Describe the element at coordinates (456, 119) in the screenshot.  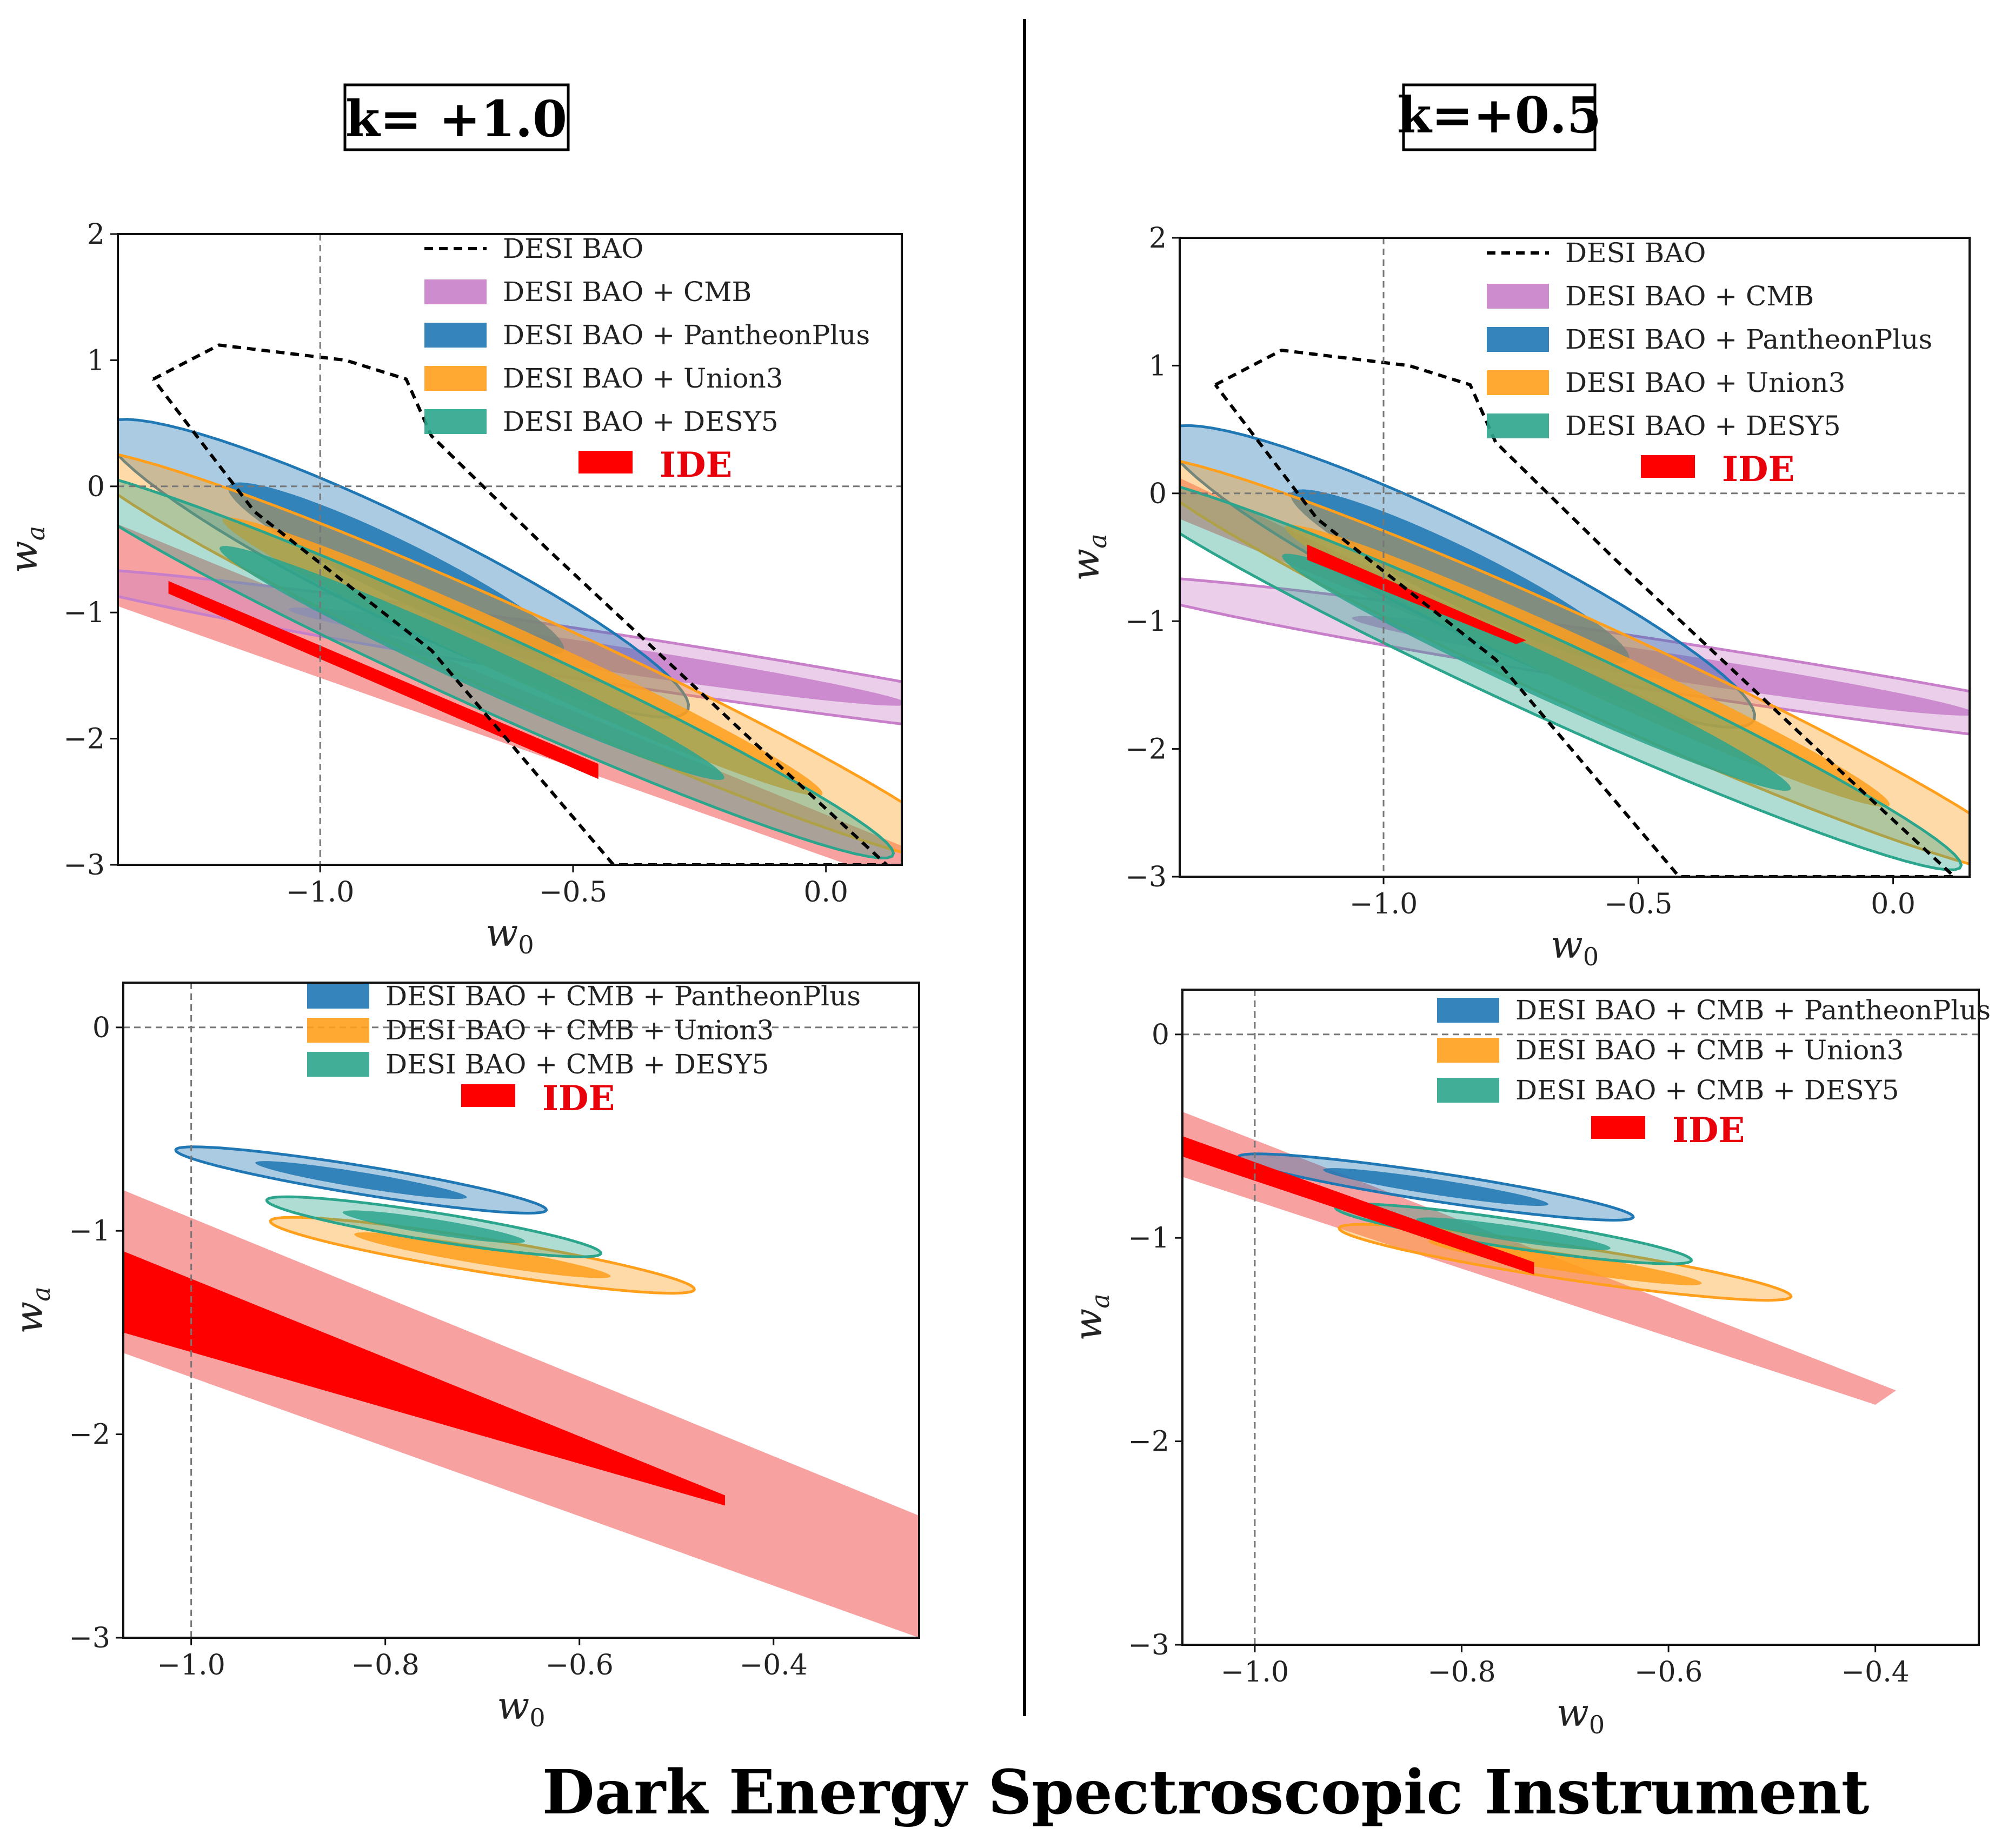
I see `k-label-left: k= +1.0` at that location.